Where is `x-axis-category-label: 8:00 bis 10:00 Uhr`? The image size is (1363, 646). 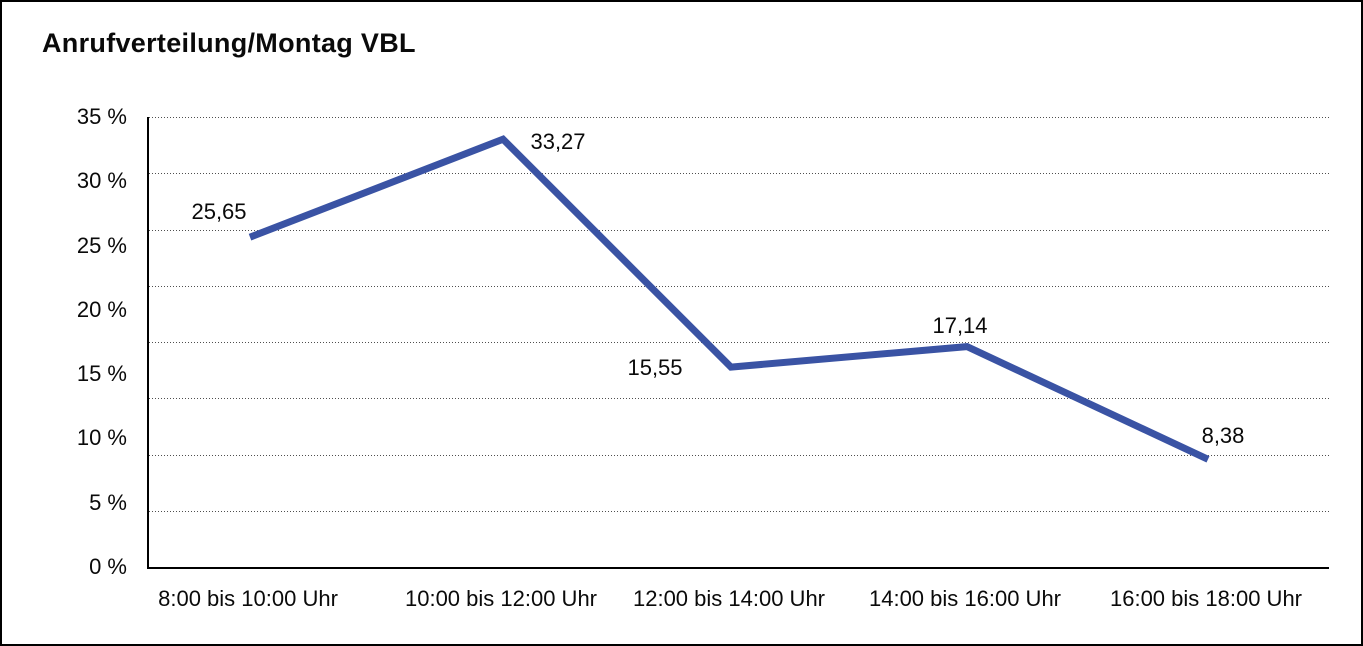
x-axis-category-label: 8:00 bis 10:00 Uhr is located at coordinates (248, 598).